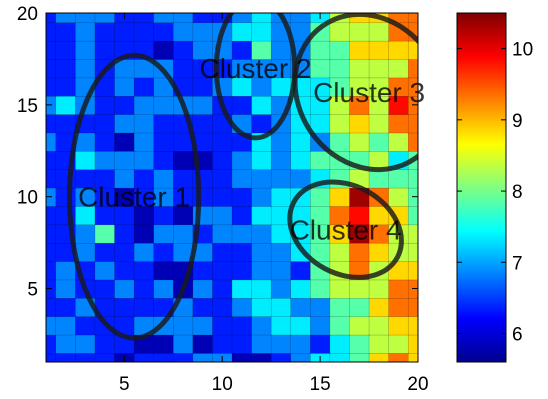 The width and height of the screenshot is (548, 399). What do you see at coordinates (345, 229) in the screenshot?
I see `cluster-ellipse` at bounding box center [345, 229].